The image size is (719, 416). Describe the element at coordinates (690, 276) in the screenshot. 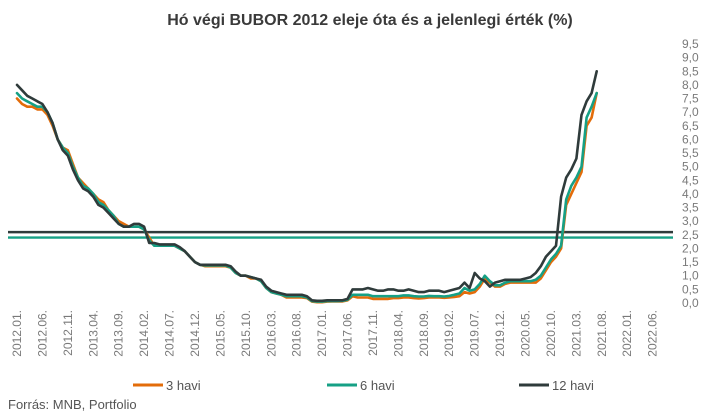

I see `y-tick-label: 1,0` at that location.